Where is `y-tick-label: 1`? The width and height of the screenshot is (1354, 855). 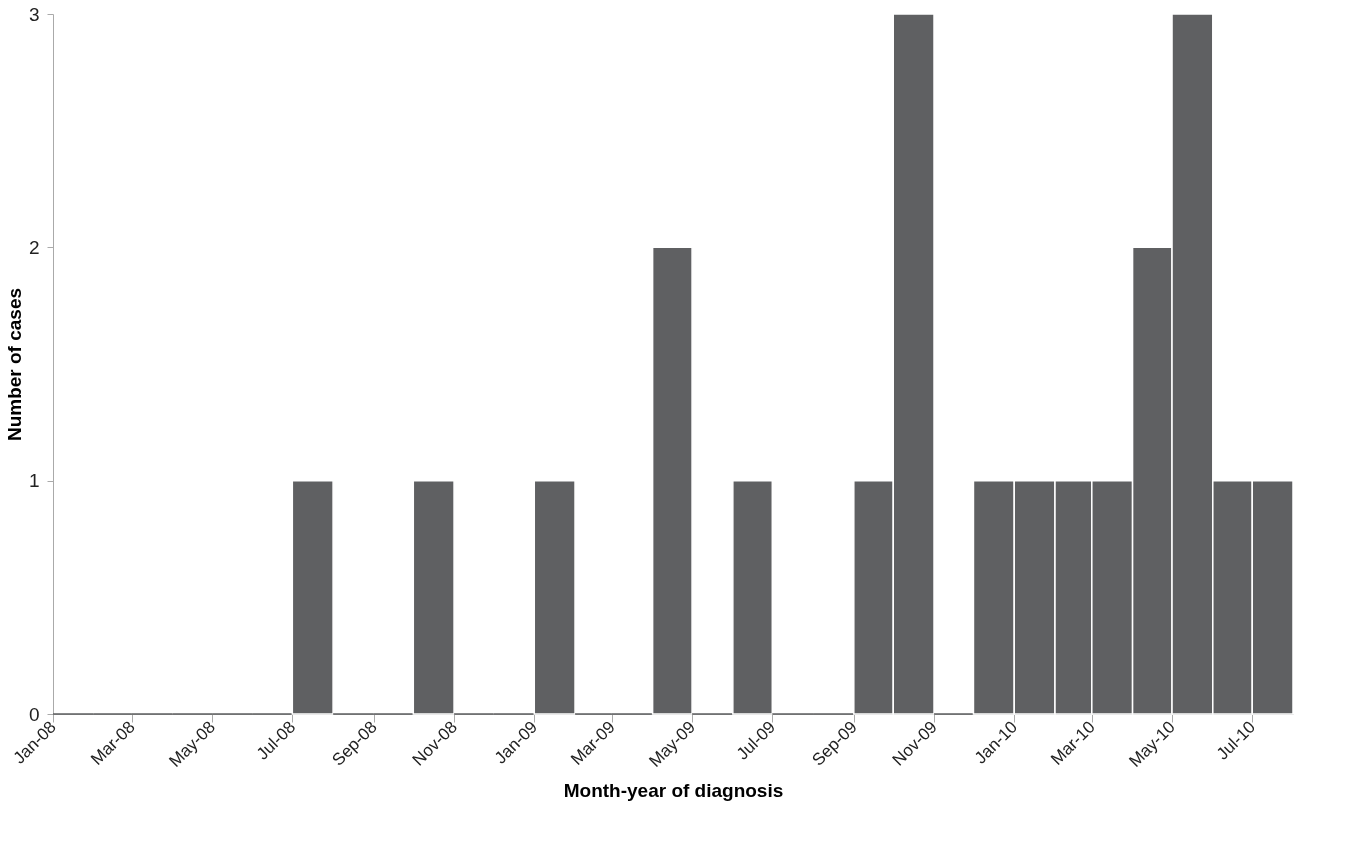
y-tick-label: 1 is located at coordinates (34, 481).